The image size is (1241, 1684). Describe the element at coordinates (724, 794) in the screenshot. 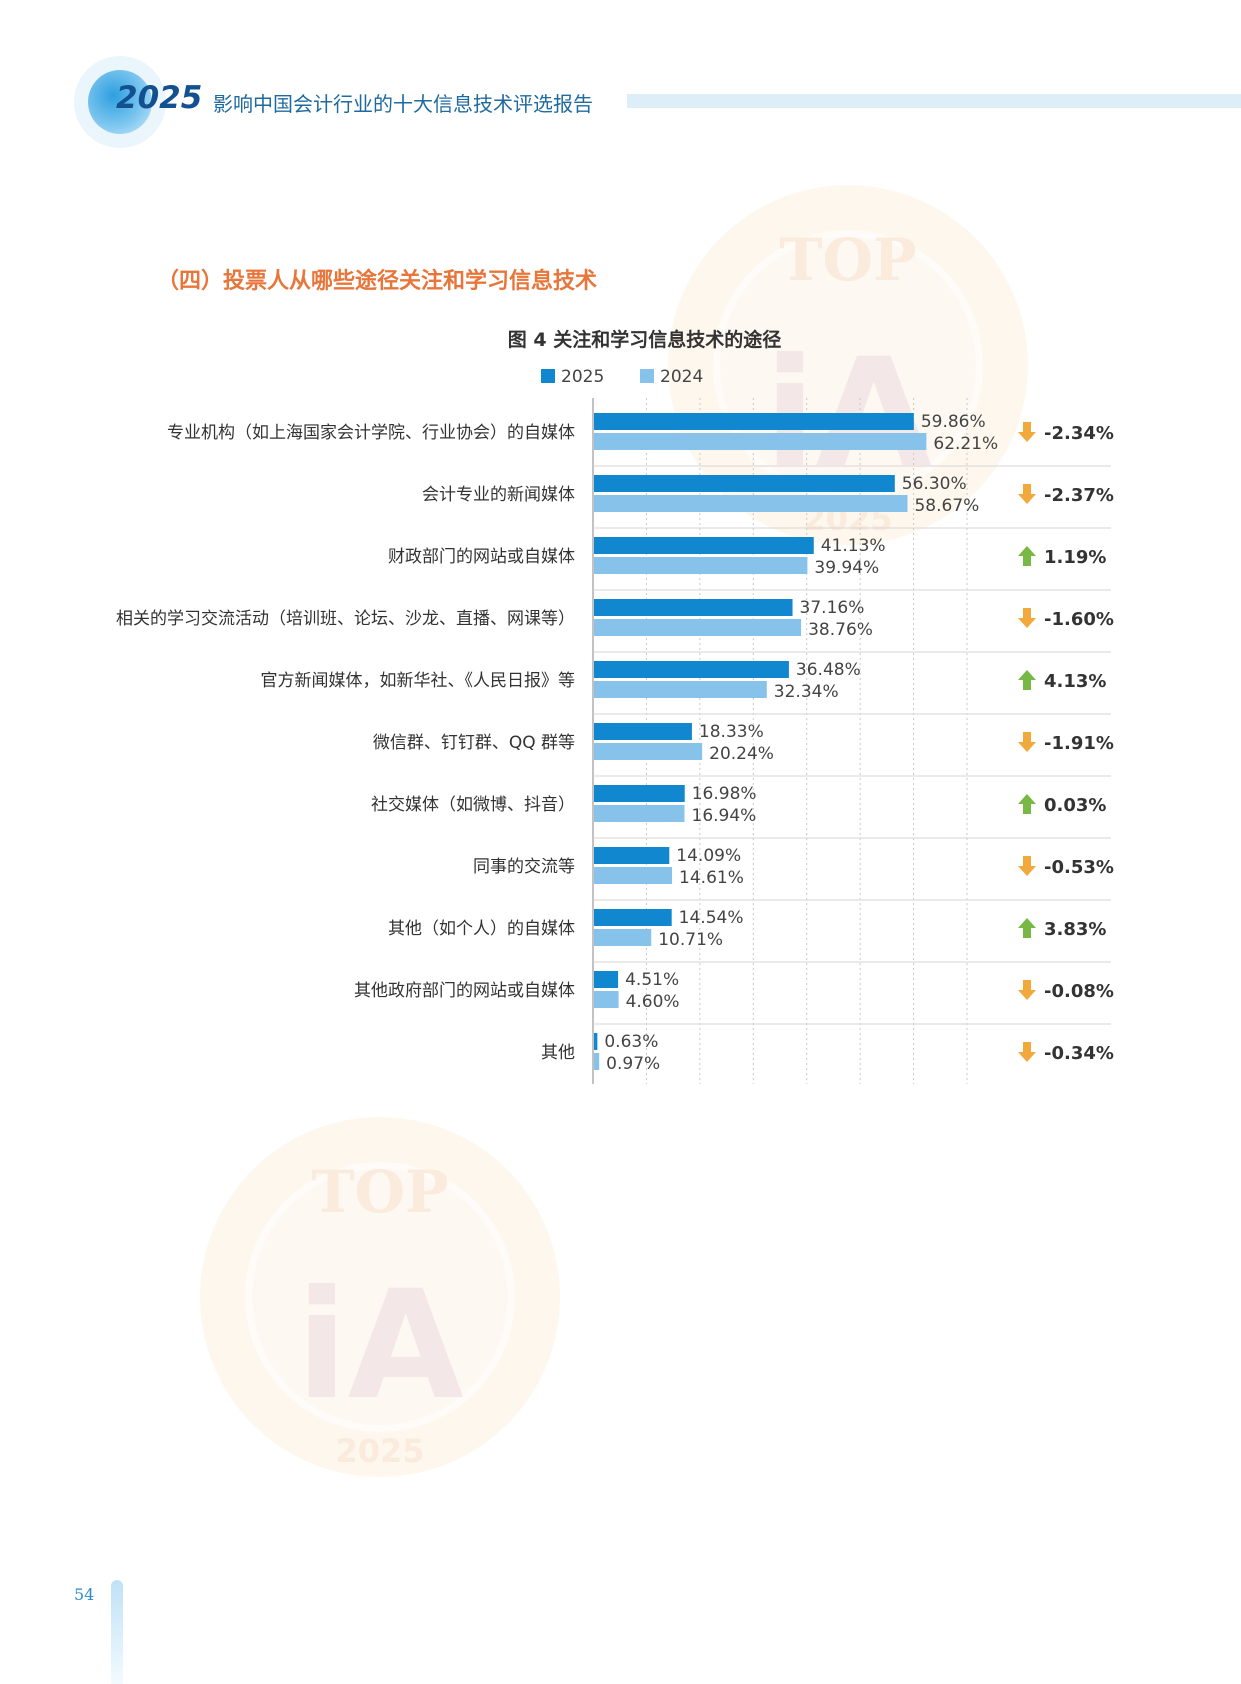

I see `data-label-2025: 16.98%` at that location.